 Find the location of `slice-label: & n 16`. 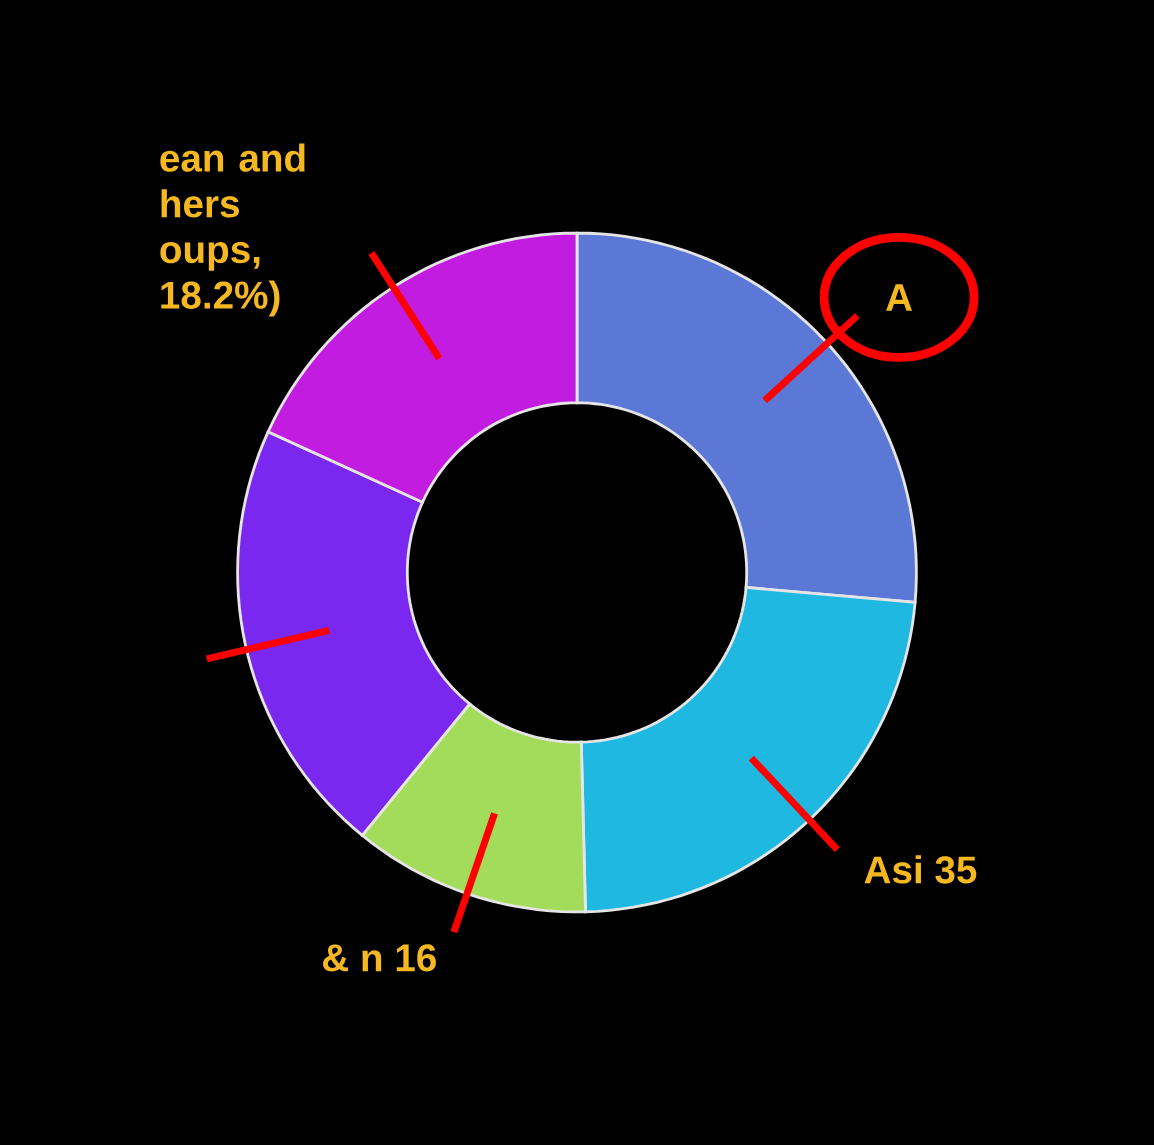

slice-label: & n 16 is located at coordinates (379, 958).